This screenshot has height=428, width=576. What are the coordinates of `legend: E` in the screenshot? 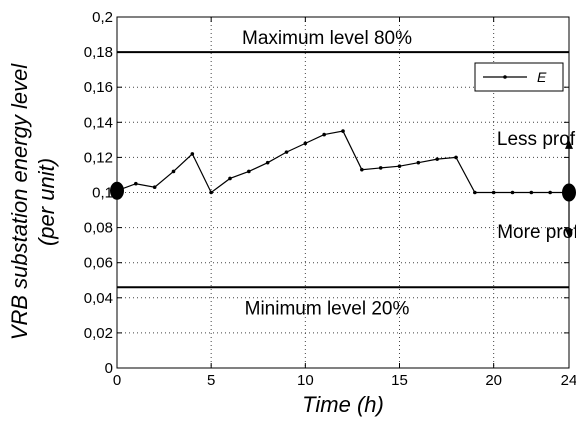 It's located at (519, 77).